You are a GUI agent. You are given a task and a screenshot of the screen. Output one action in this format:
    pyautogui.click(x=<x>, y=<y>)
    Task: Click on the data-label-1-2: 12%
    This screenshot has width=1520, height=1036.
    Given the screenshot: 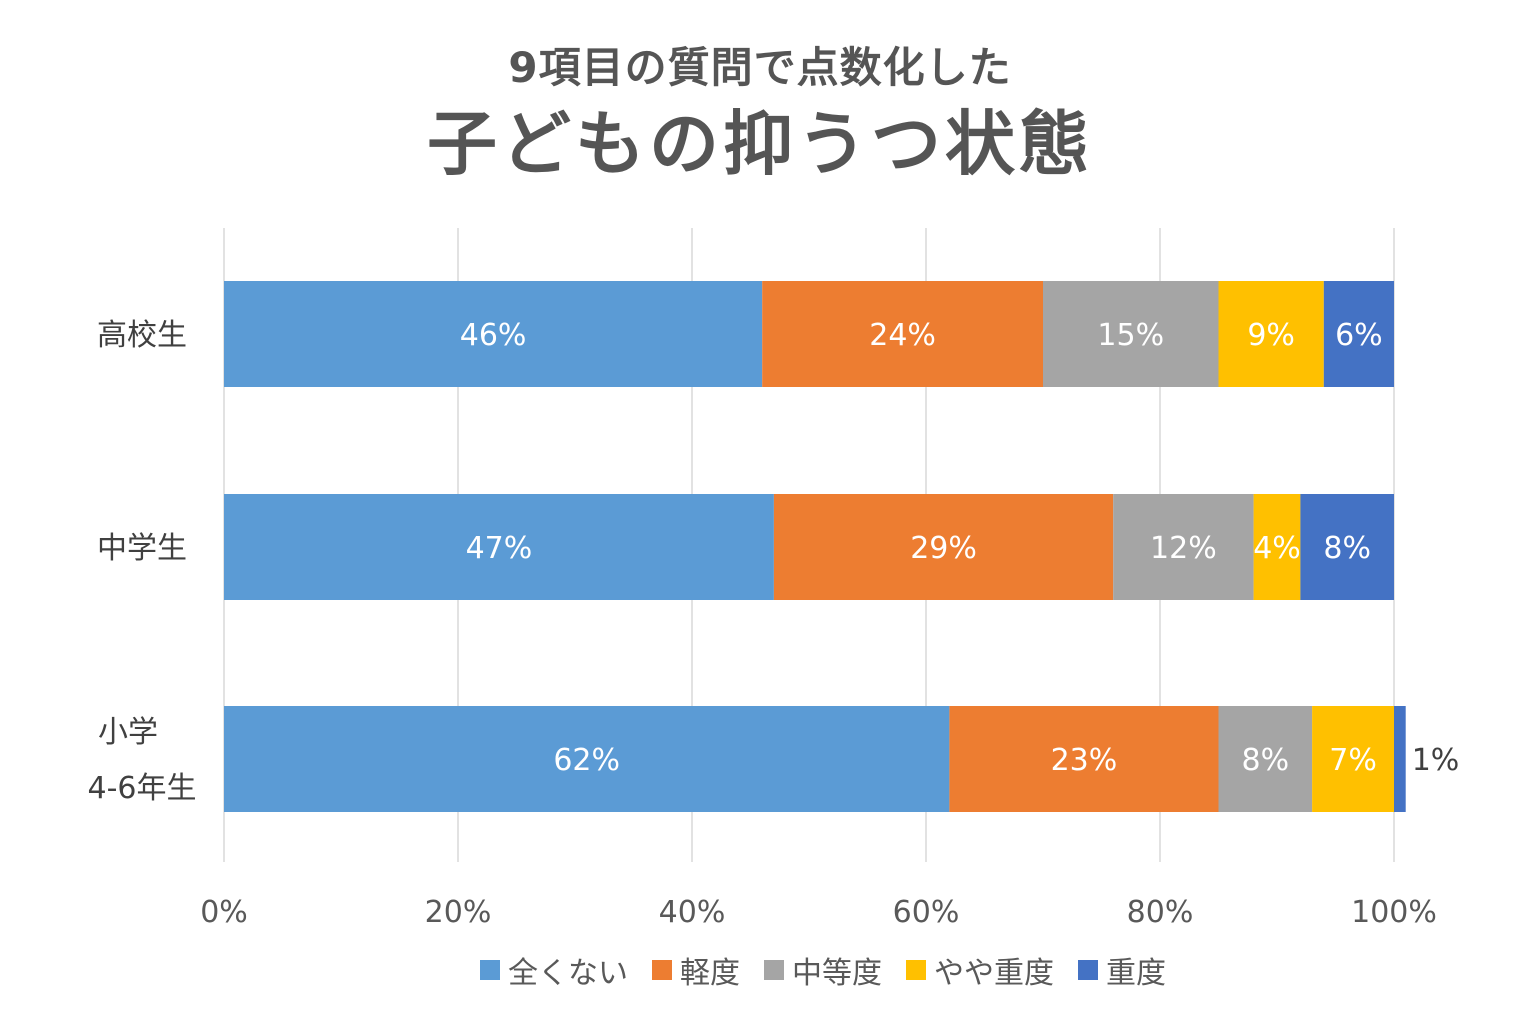 What is the action you would take?
    pyautogui.click(x=1183, y=548)
    